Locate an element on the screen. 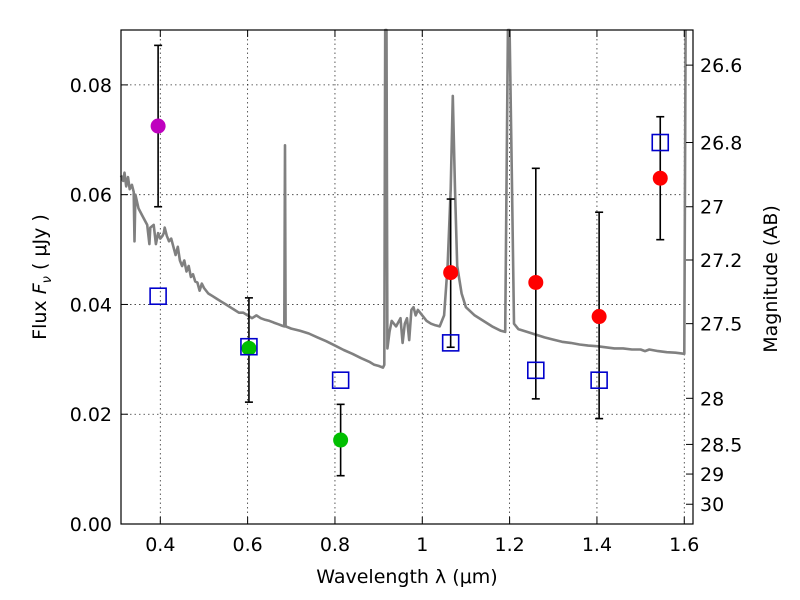  x-tick-label: 0.8 is located at coordinates (335, 545).